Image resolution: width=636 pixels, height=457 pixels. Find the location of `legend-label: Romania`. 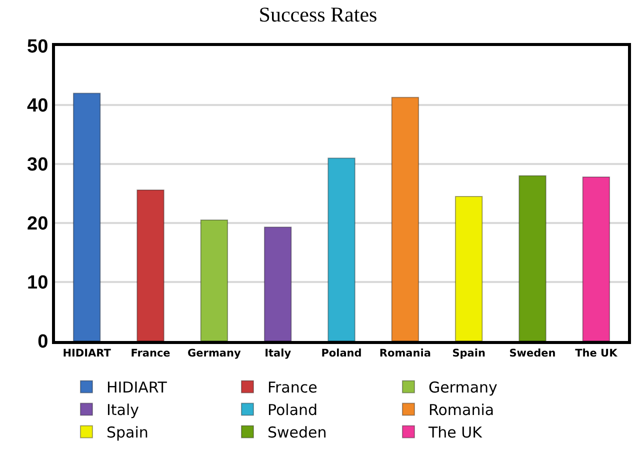

legend-label: Romania is located at coordinates (461, 410).